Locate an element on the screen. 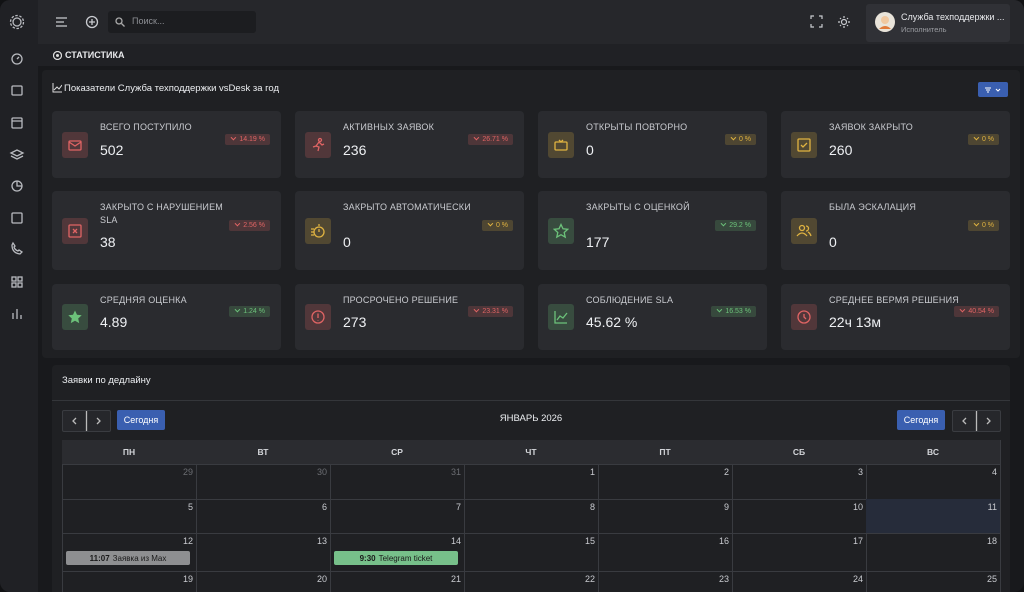  change-text: 40.54 % is located at coordinates (981, 311).